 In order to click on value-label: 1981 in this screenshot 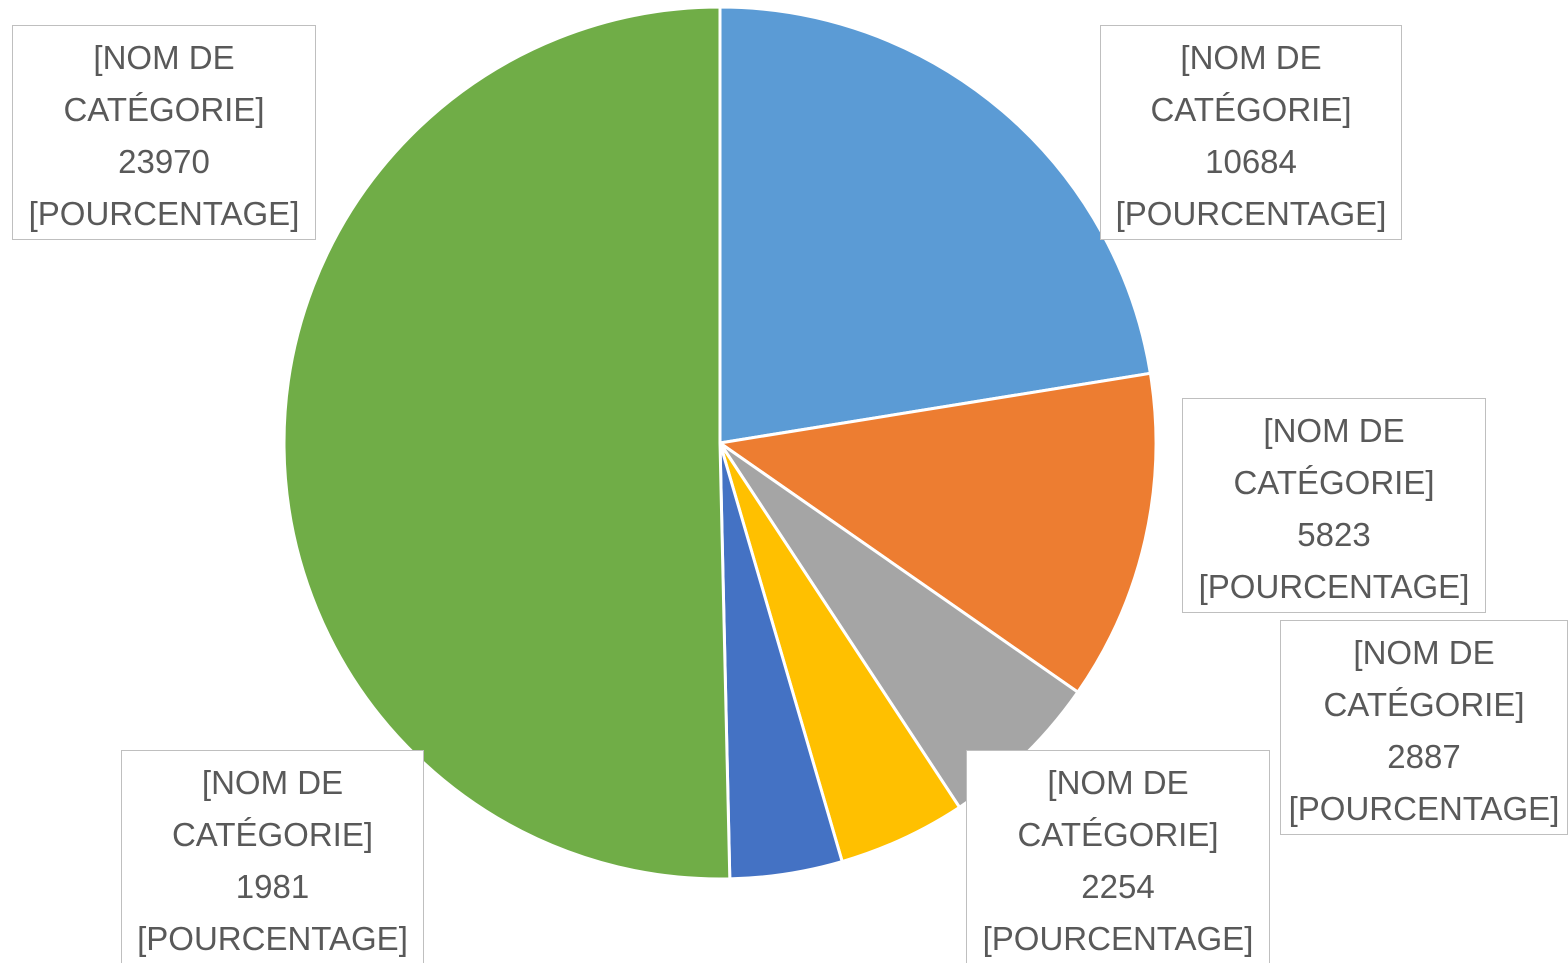, I will do `click(272, 886)`.